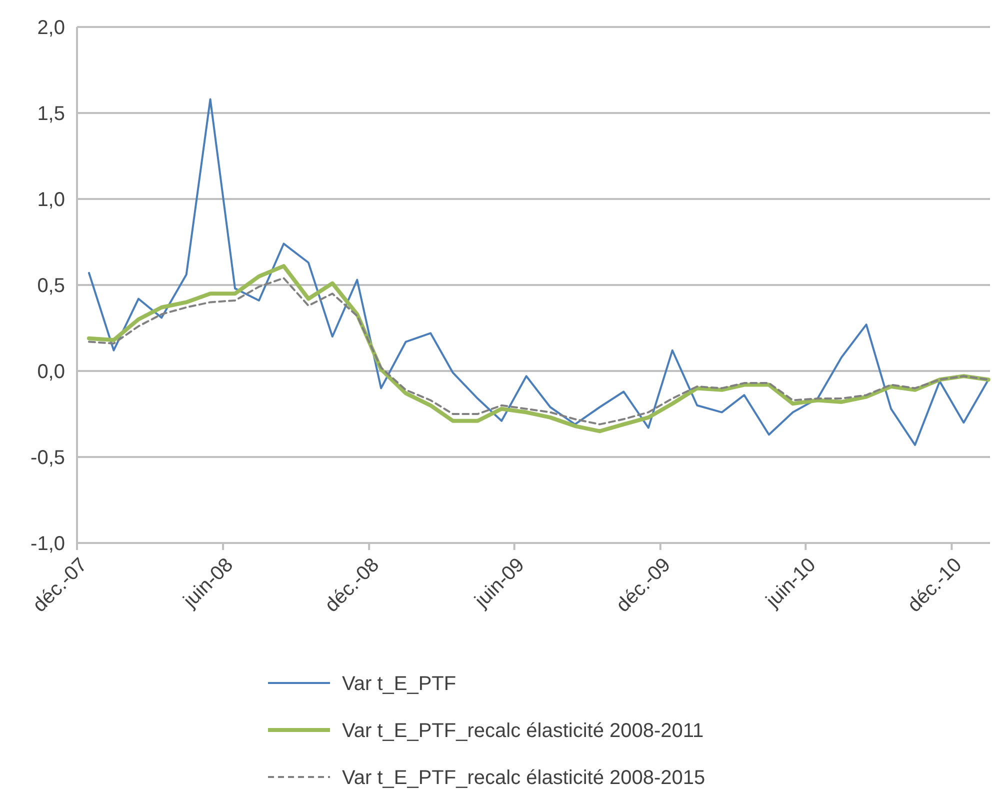 This screenshot has height=789, width=992. Describe the element at coordinates (523, 731) in the screenshot. I see `legend-label: Var t_E_PTF_recalc élasticité 2008-2011` at that location.